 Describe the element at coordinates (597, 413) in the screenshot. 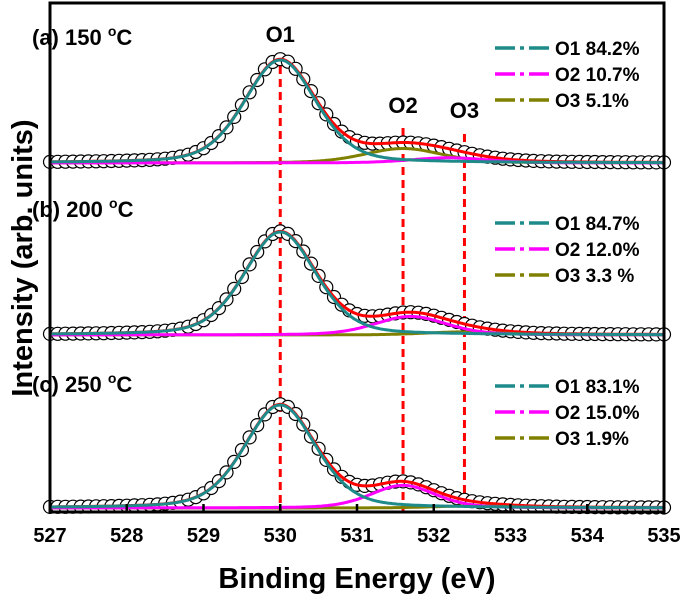

I see `legend-entry: O2 15.0%` at that location.